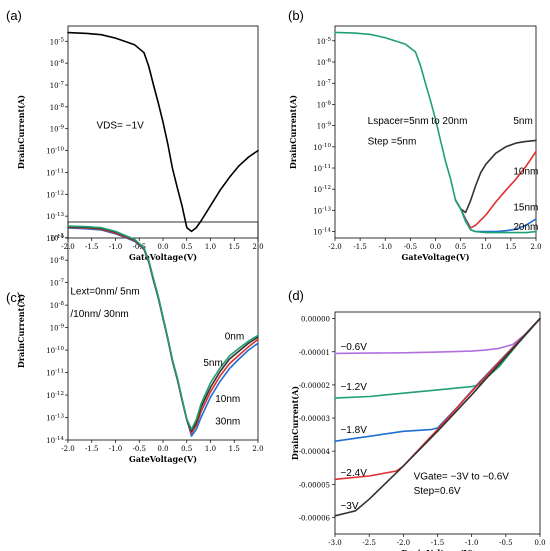  Describe the element at coordinates (314, 485) in the screenshot. I see `y-tick-label: -0.00005` at that location.